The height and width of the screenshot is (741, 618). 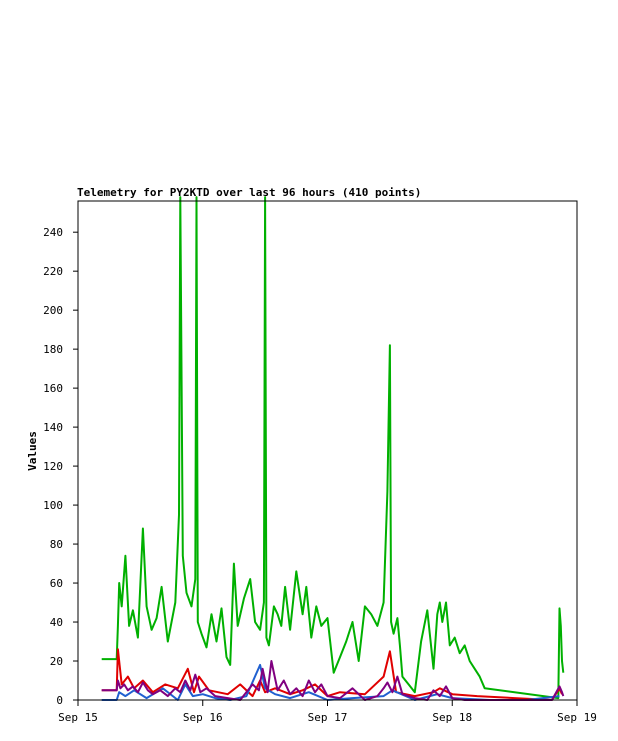 I want to click on y-axis-title: Values, so click(x=32, y=451).